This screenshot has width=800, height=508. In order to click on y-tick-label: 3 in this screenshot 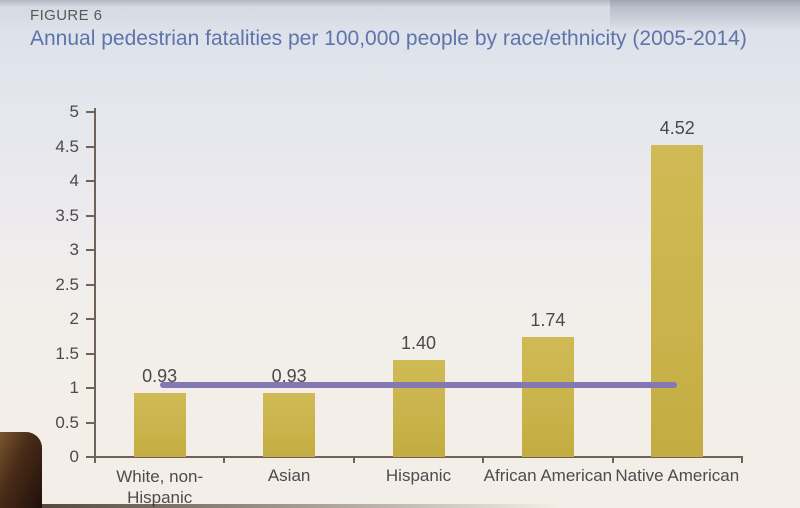, I will do `click(74, 249)`.